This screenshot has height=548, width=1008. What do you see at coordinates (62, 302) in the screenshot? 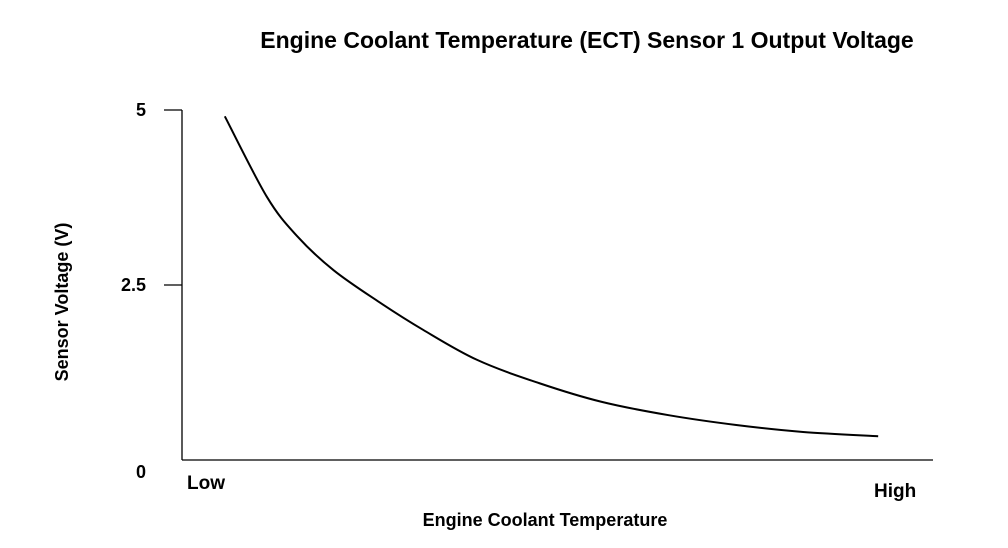
I see `y-axis-label: Sensor Voltage (V)` at bounding box center [62, 302].